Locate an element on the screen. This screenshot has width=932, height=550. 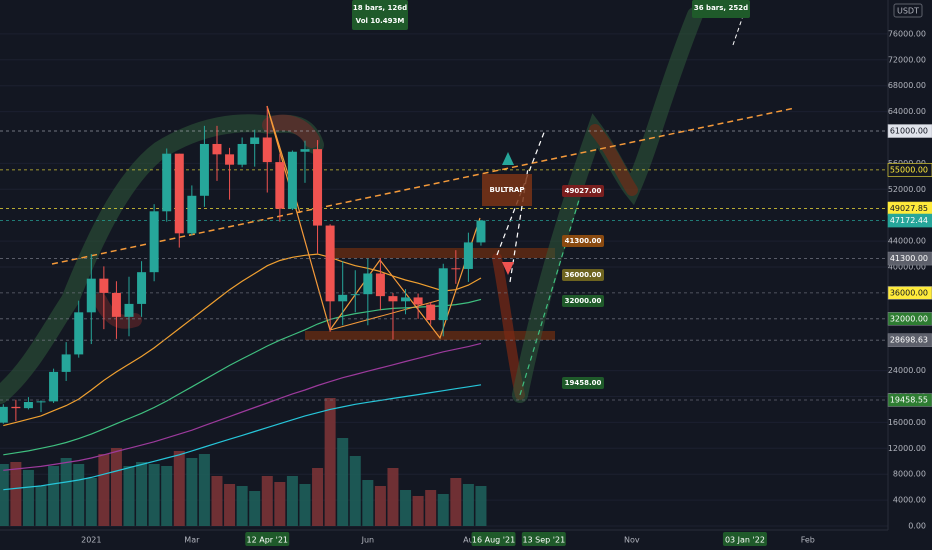
bultrap-label: BULTRAP is located at coordinates (506, 190).